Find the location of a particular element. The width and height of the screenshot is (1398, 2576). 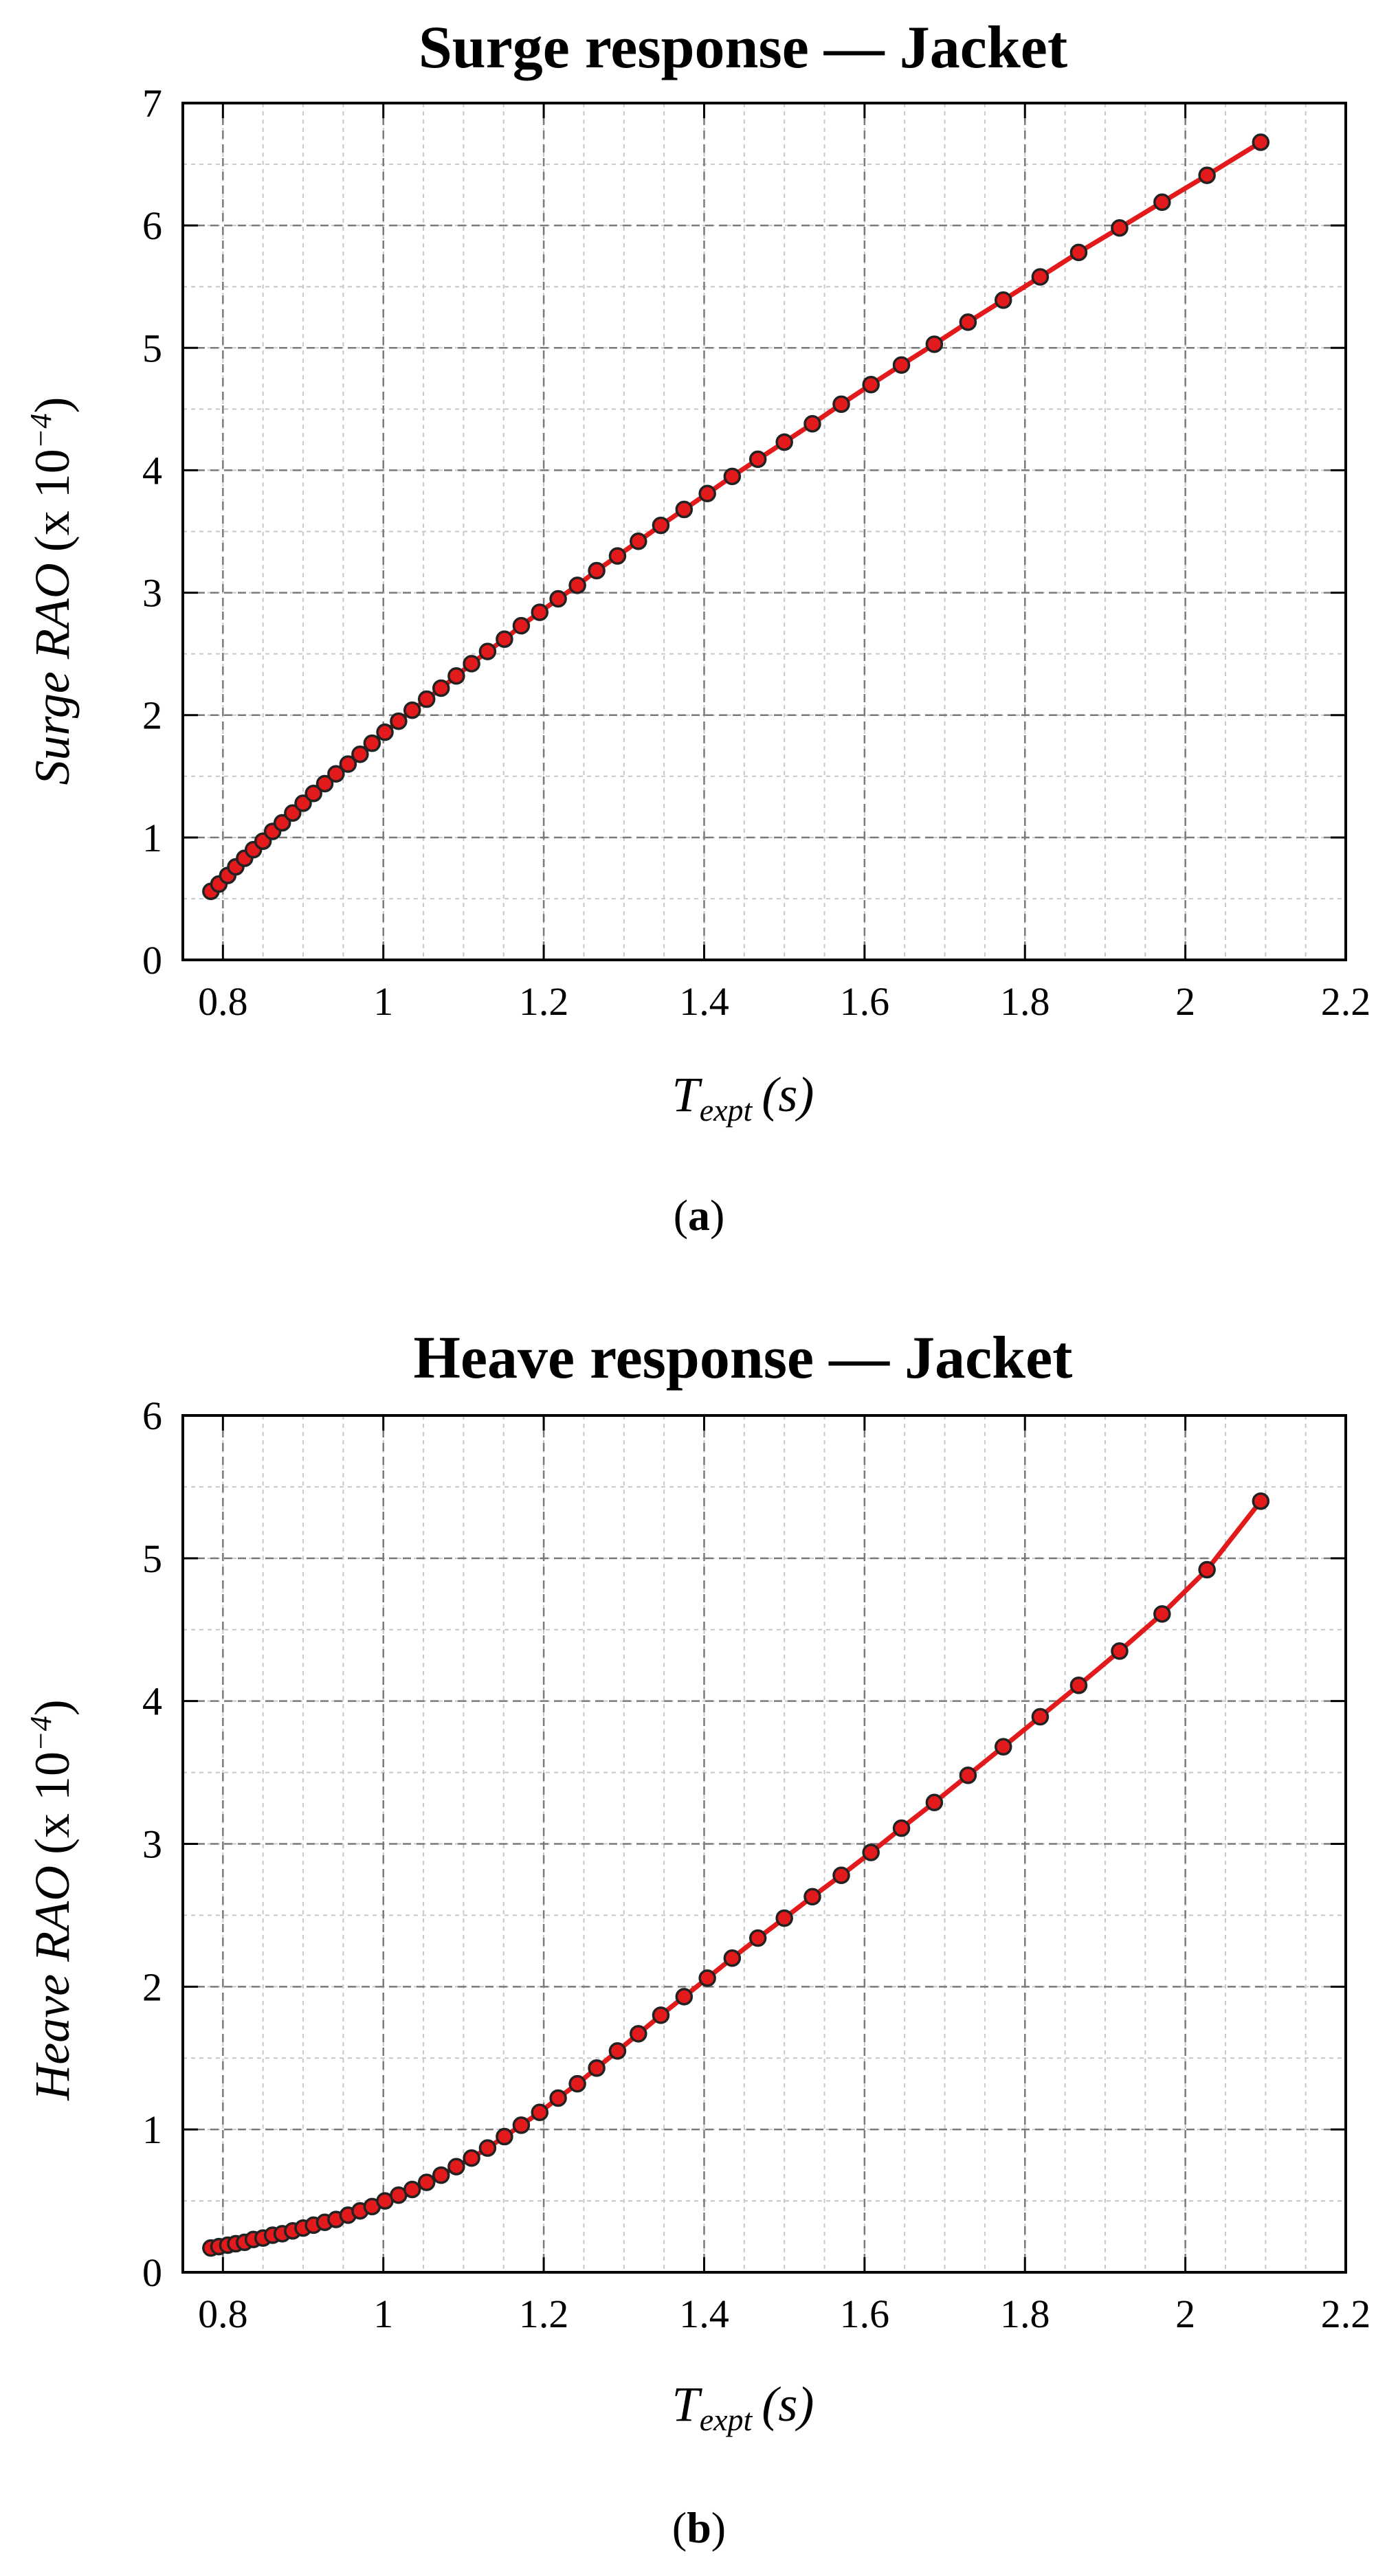

y-axis-label-name: Surge RAO is located at coordinates (53, 674).